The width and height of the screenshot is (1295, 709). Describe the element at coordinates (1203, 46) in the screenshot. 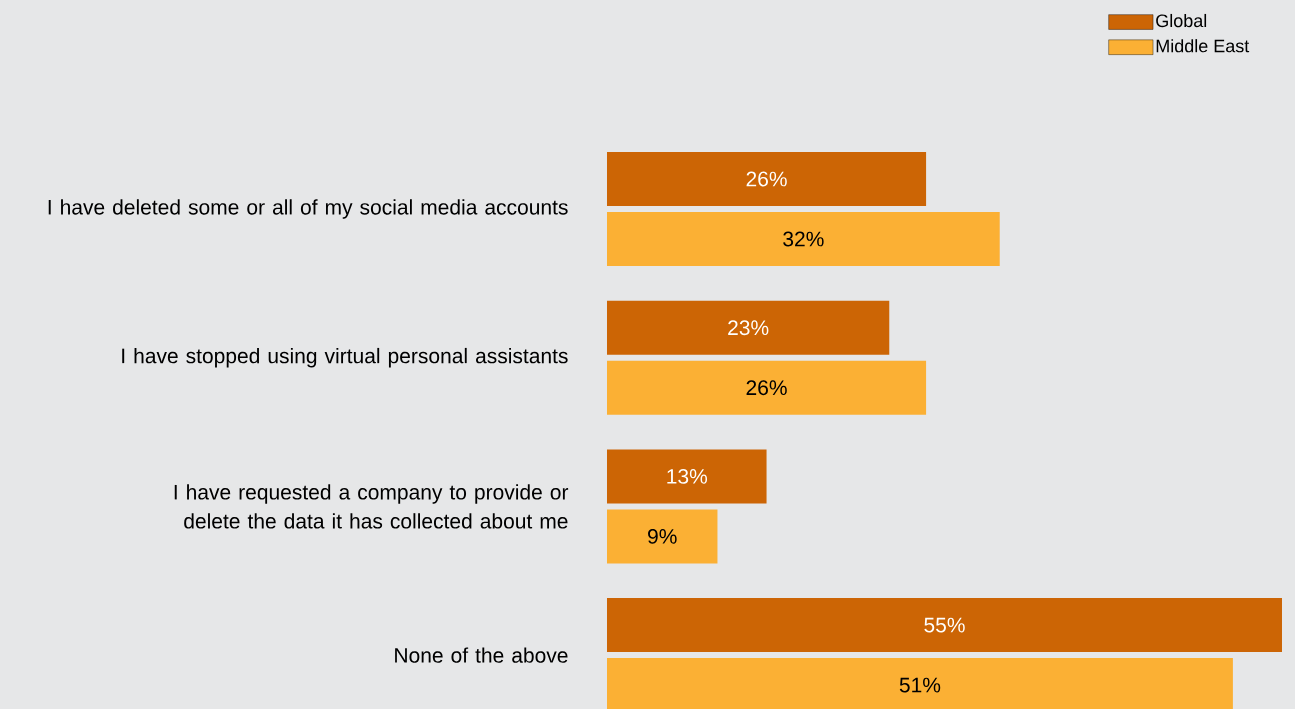

I see `legend-label: Middle East` at that location.